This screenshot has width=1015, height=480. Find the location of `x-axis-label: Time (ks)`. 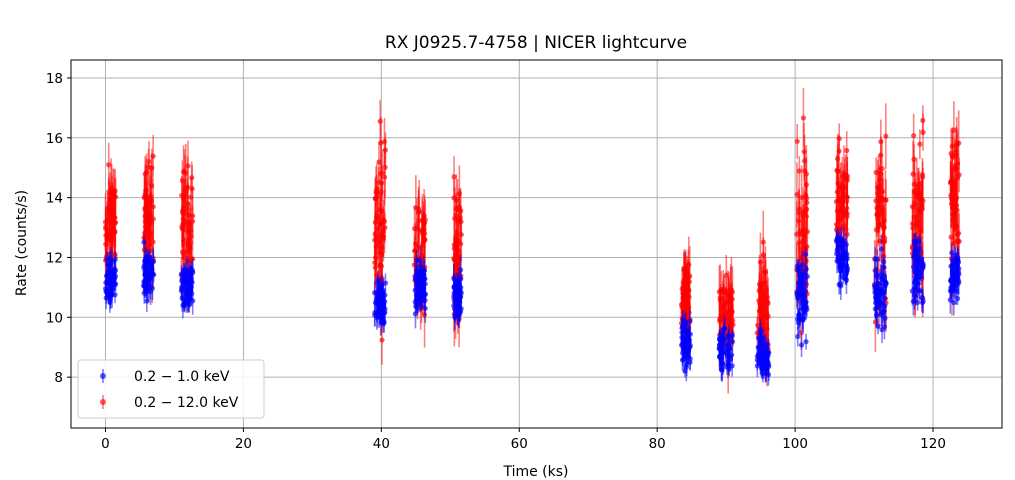

x-axis-label: Time (ks) is located at coordinates (535, 472).